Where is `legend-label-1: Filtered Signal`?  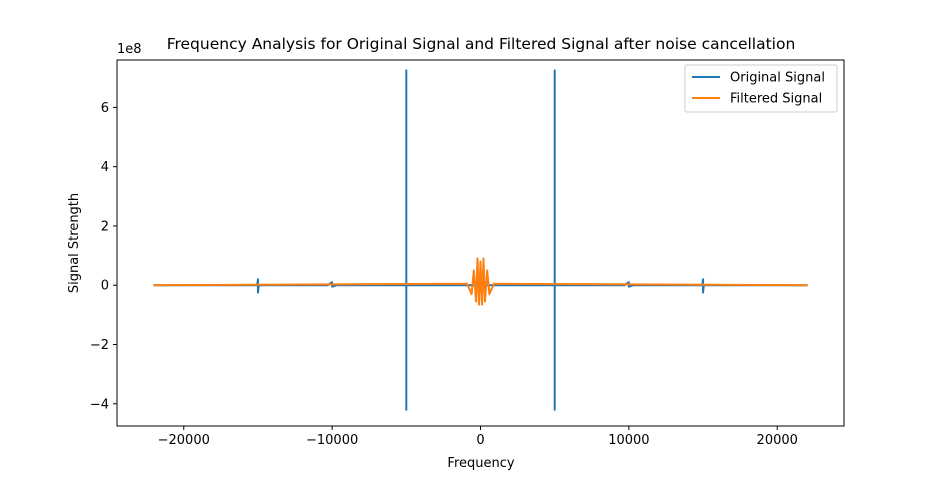 legend-label-1: Filtered Signal is located at coordinates (776, 99).